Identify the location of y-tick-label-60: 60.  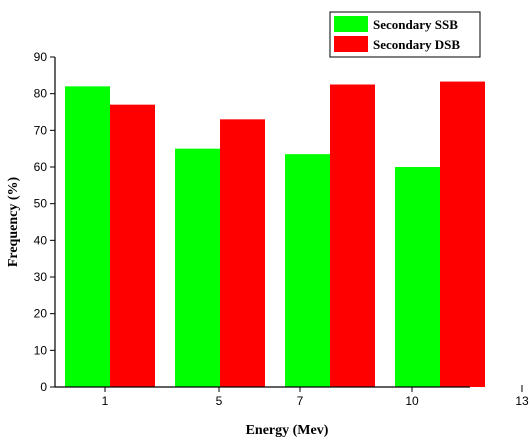
(41, 167).